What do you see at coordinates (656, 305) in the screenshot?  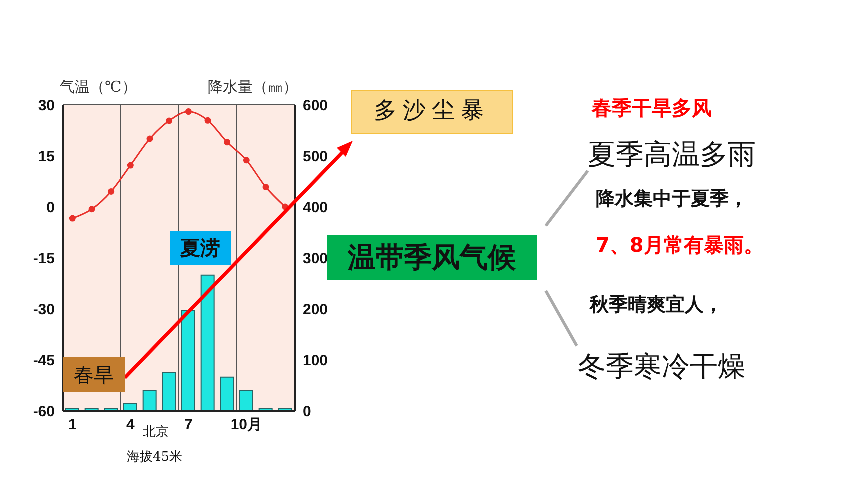 I see `text: 秋季晴爽宜人，` at bounding box center [656, 305].